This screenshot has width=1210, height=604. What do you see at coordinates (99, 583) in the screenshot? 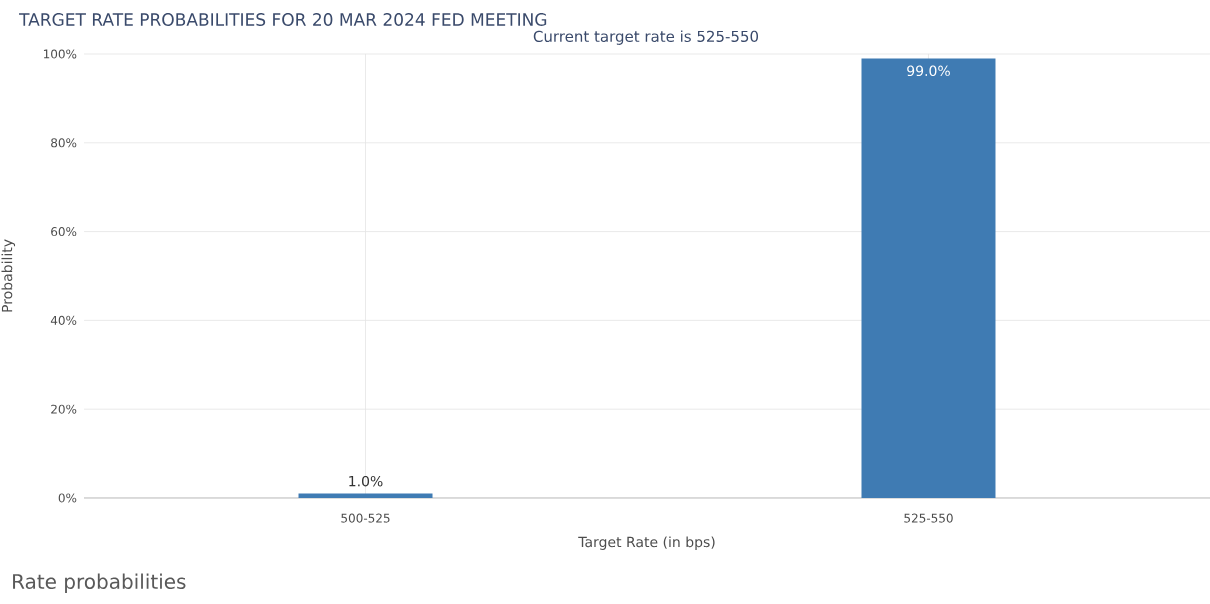
I see `text: Rate probabilities` at bounding box center [99, 583].